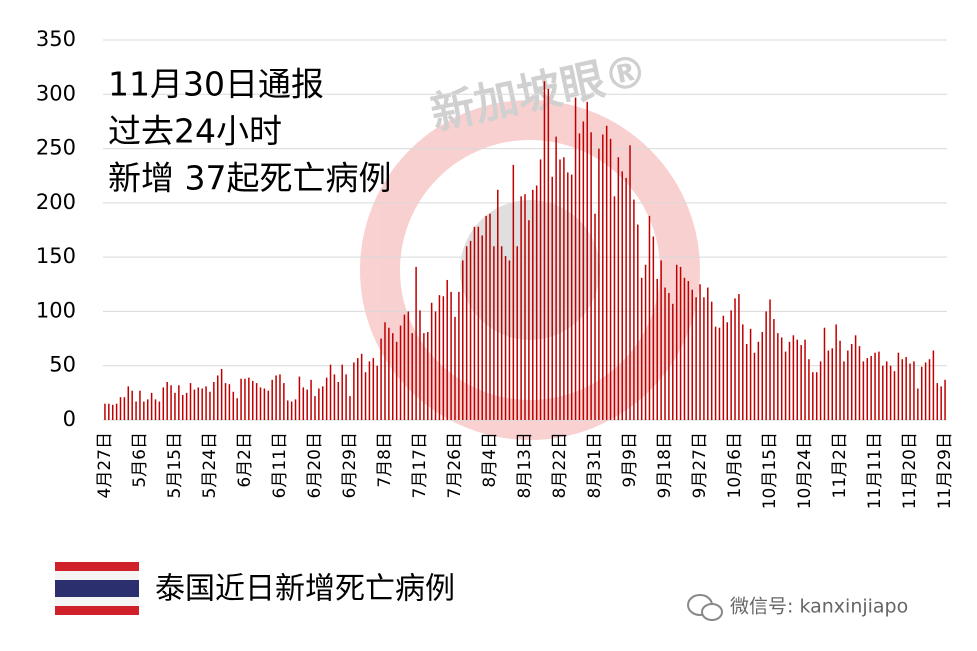  Describe the element at coordinates (216, 84) in the screenshot. I see `annotation: 11月30日通报` at that location.